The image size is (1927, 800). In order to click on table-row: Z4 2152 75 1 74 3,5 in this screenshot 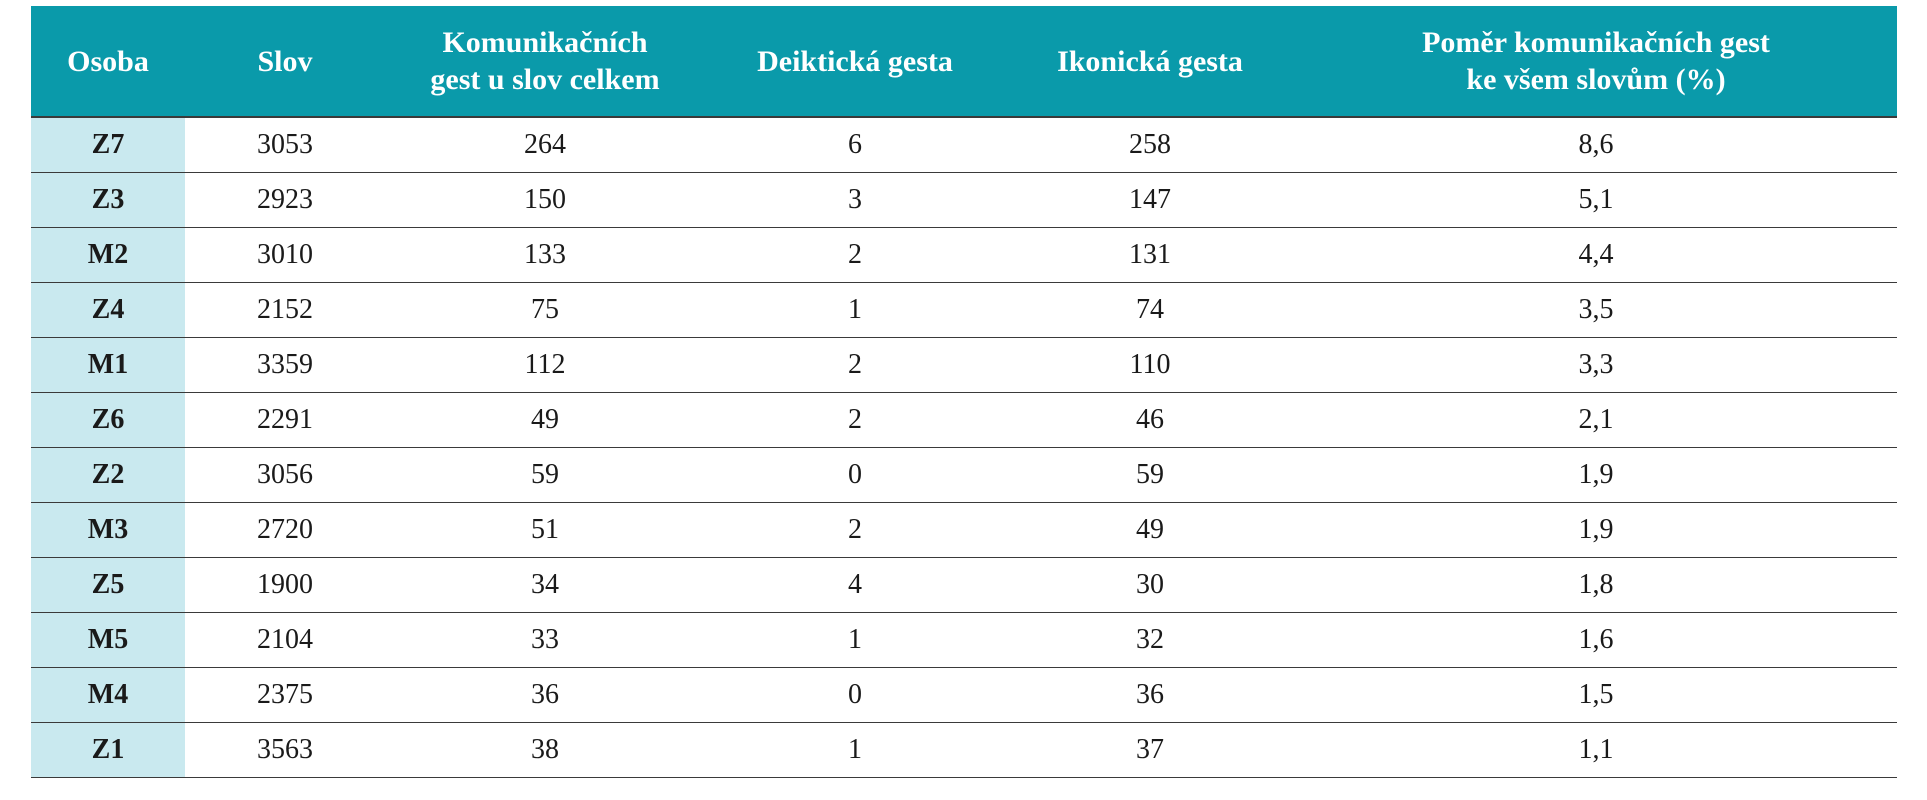, I will do `click(964, 310)`.